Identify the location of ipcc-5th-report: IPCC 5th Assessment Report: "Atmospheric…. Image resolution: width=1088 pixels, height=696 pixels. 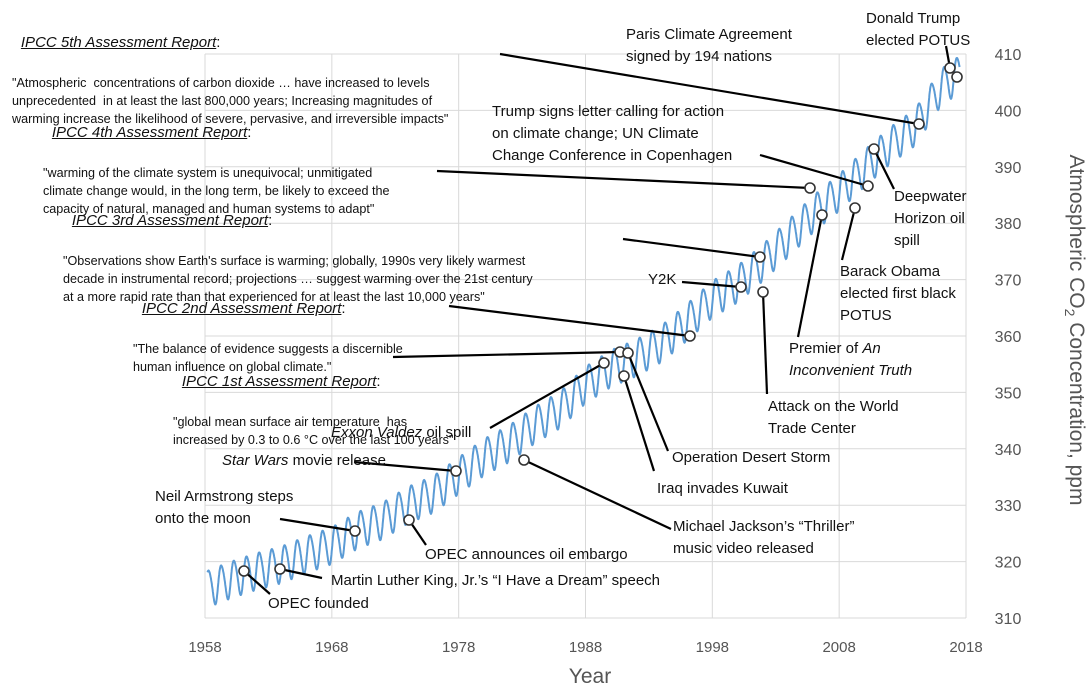
(230, 80).